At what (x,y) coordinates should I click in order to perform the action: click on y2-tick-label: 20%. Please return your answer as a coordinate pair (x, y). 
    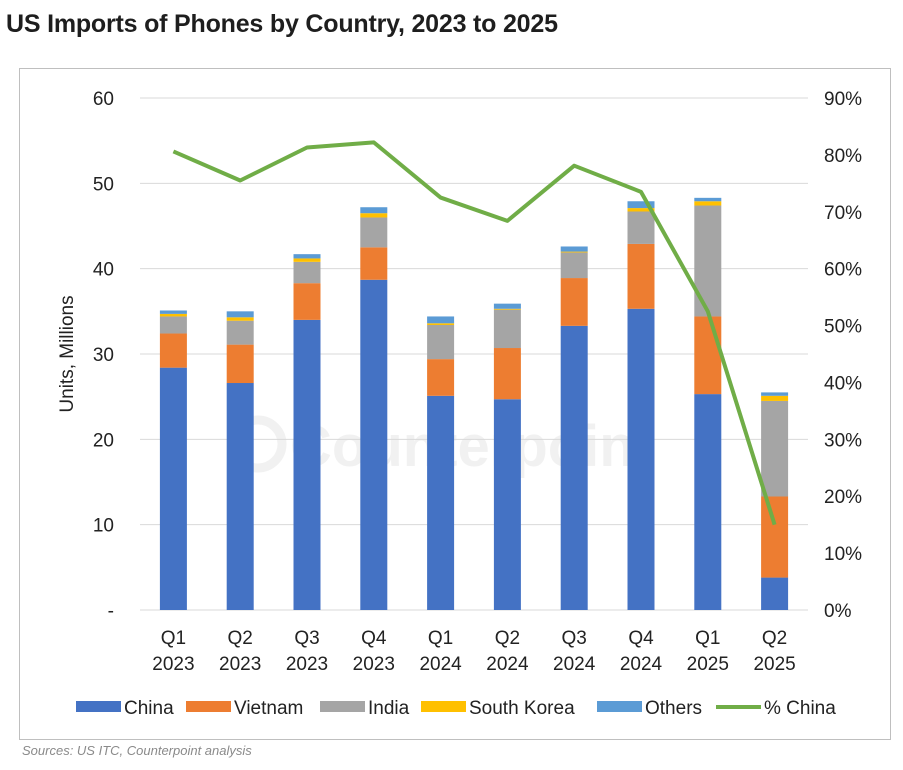
    Looking at the image, I should click on (843, 497).